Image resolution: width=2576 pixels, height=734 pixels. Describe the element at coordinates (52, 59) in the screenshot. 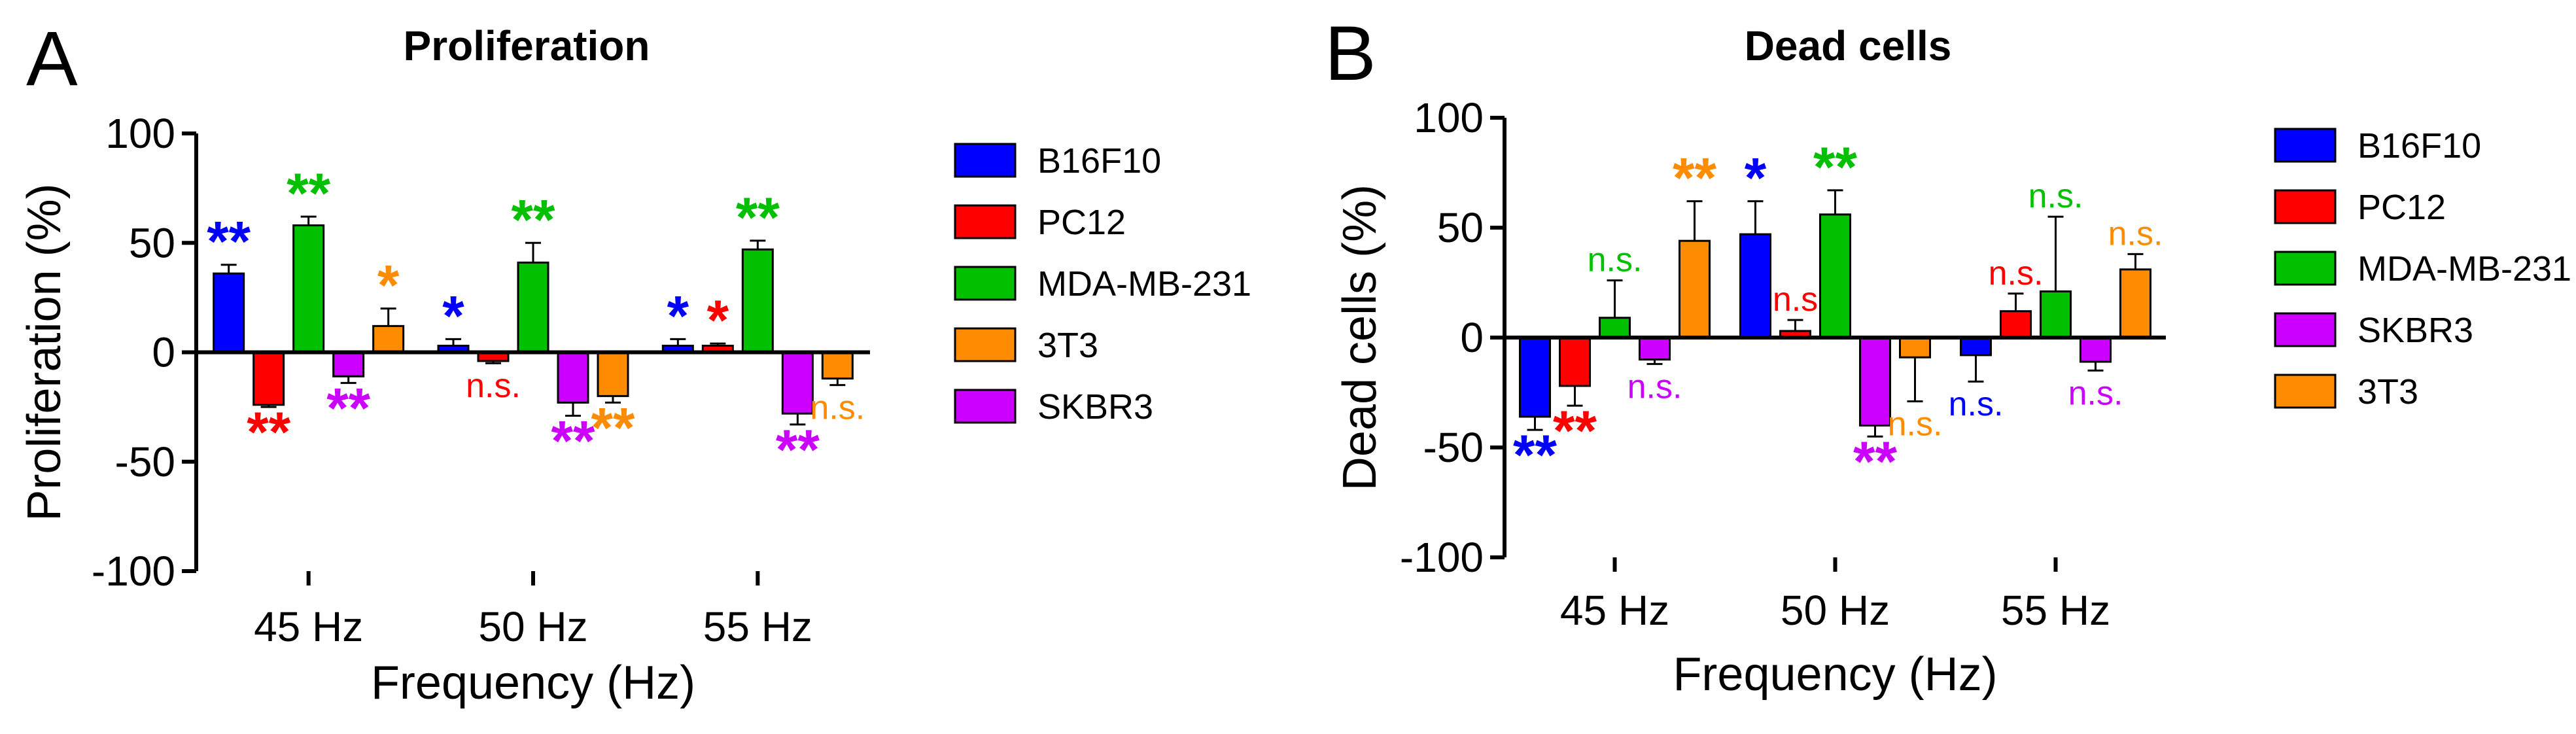

I see `panel-letter: A` at that location.